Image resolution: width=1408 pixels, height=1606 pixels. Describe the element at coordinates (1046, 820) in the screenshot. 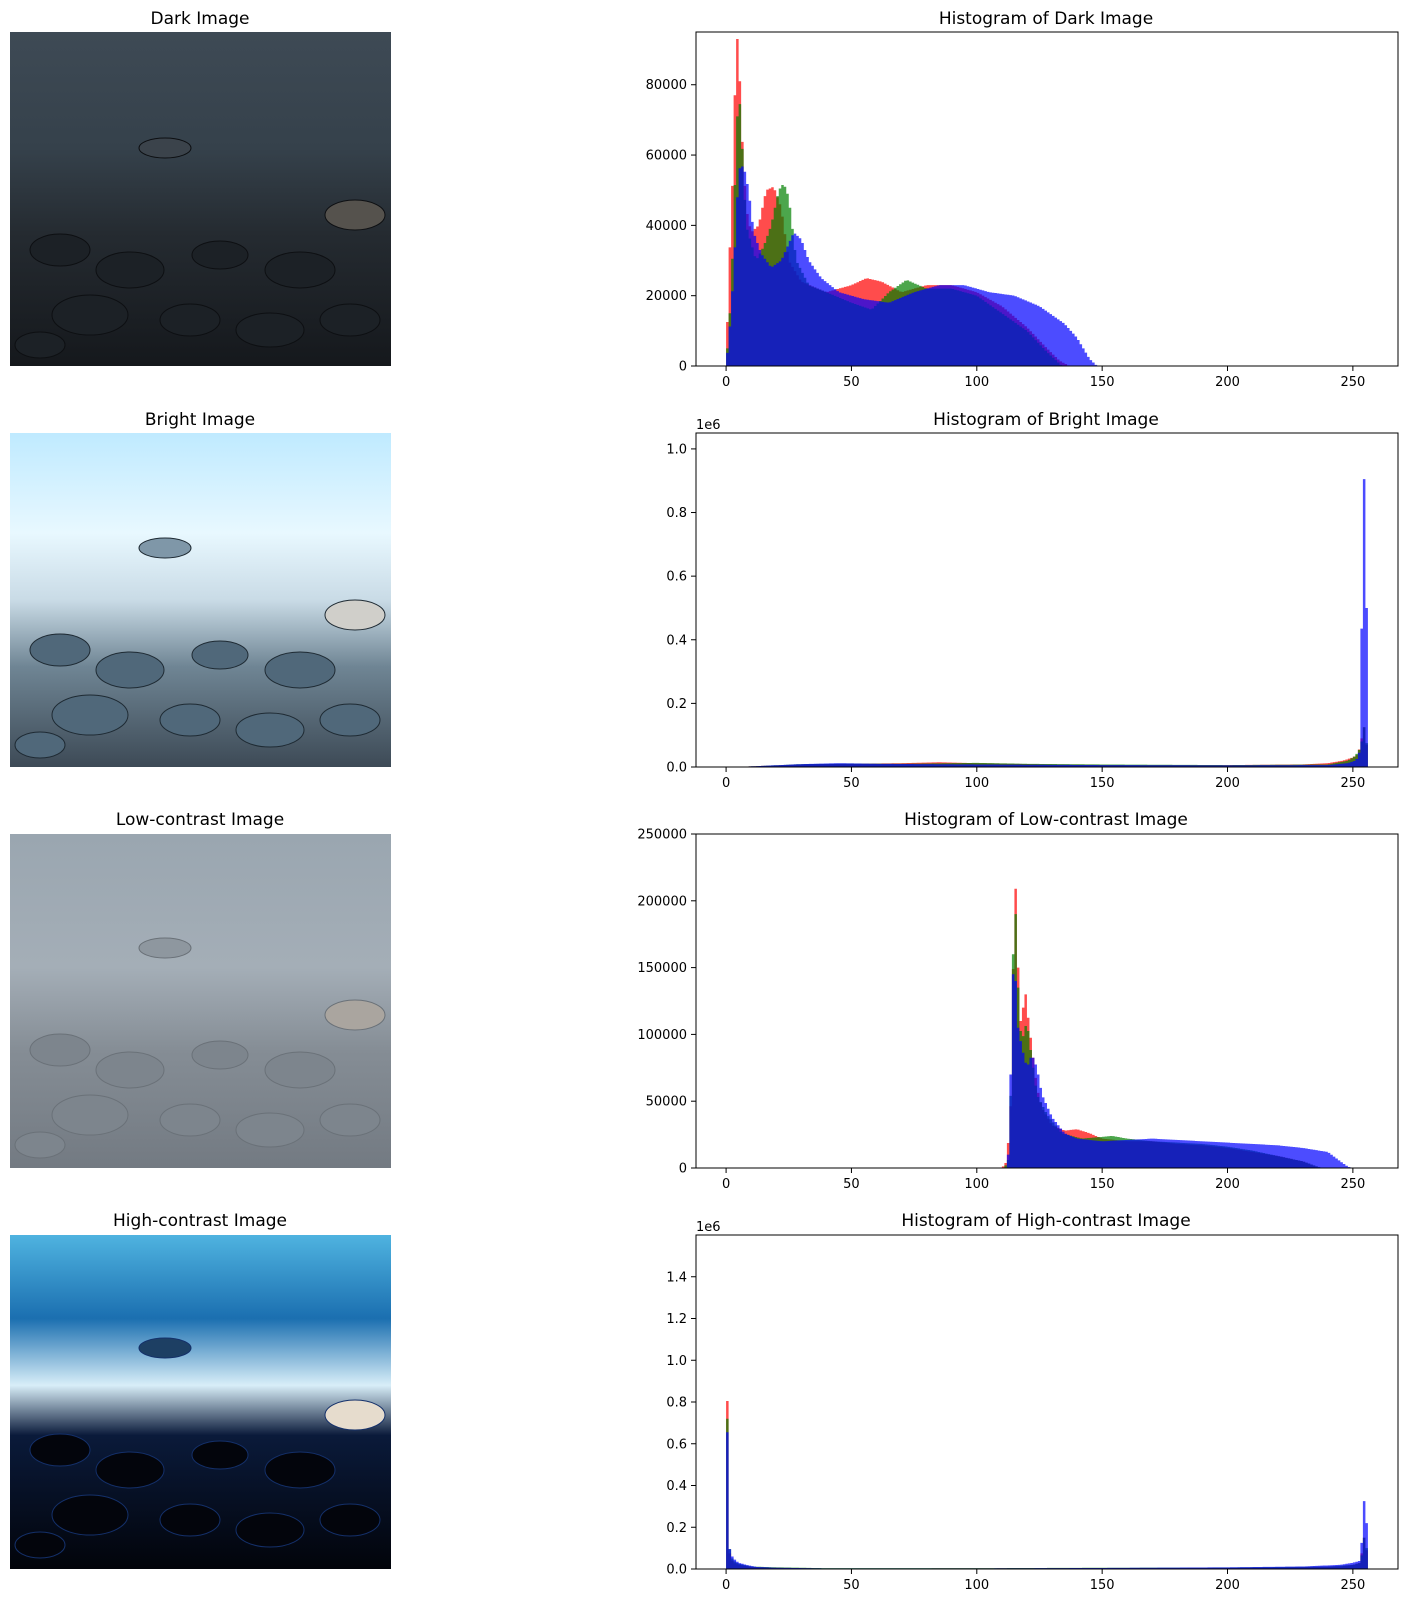

I see `hist-title: Histogram of Low-contrast Image` at that location.